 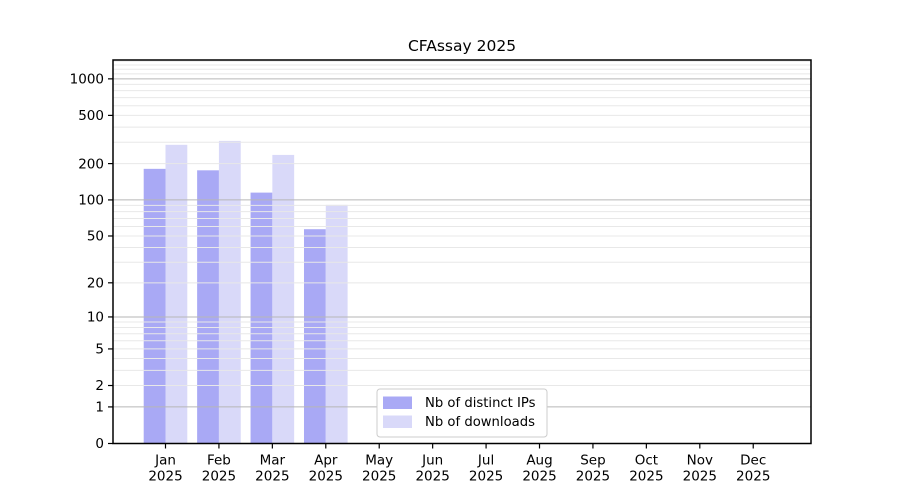 What do you see at coordinates (462, 413) in the screenshot?
I see `legend-box` at bounding box center [462, 413].